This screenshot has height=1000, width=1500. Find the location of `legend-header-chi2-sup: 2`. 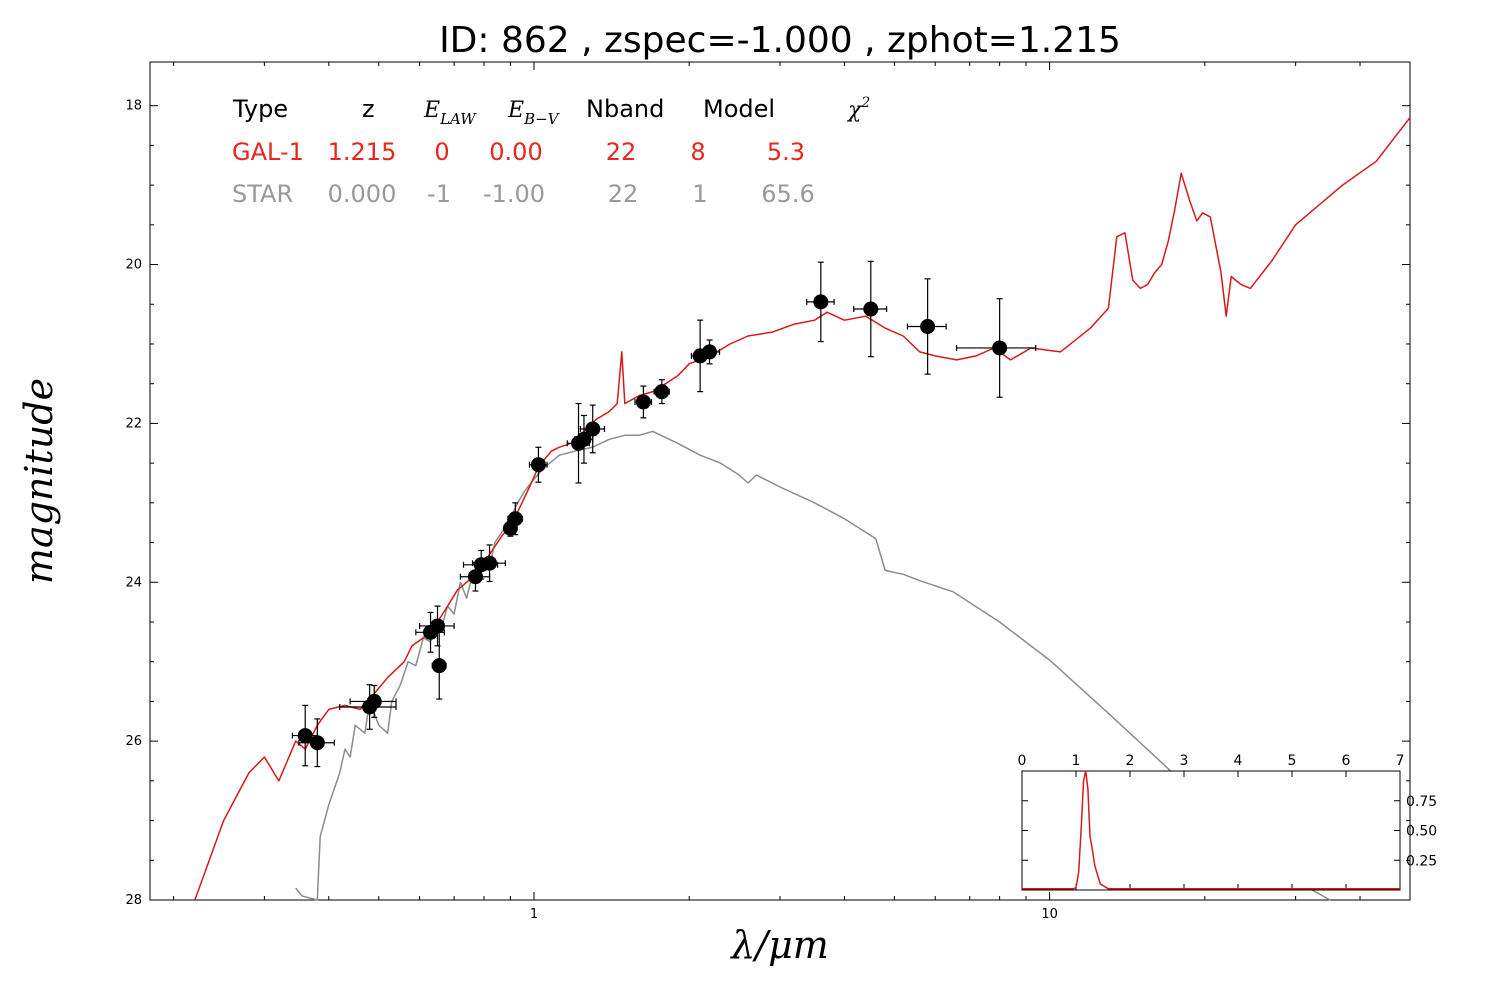

legend-header-chi2-sup: 2 is located at coordinates (865, 103).